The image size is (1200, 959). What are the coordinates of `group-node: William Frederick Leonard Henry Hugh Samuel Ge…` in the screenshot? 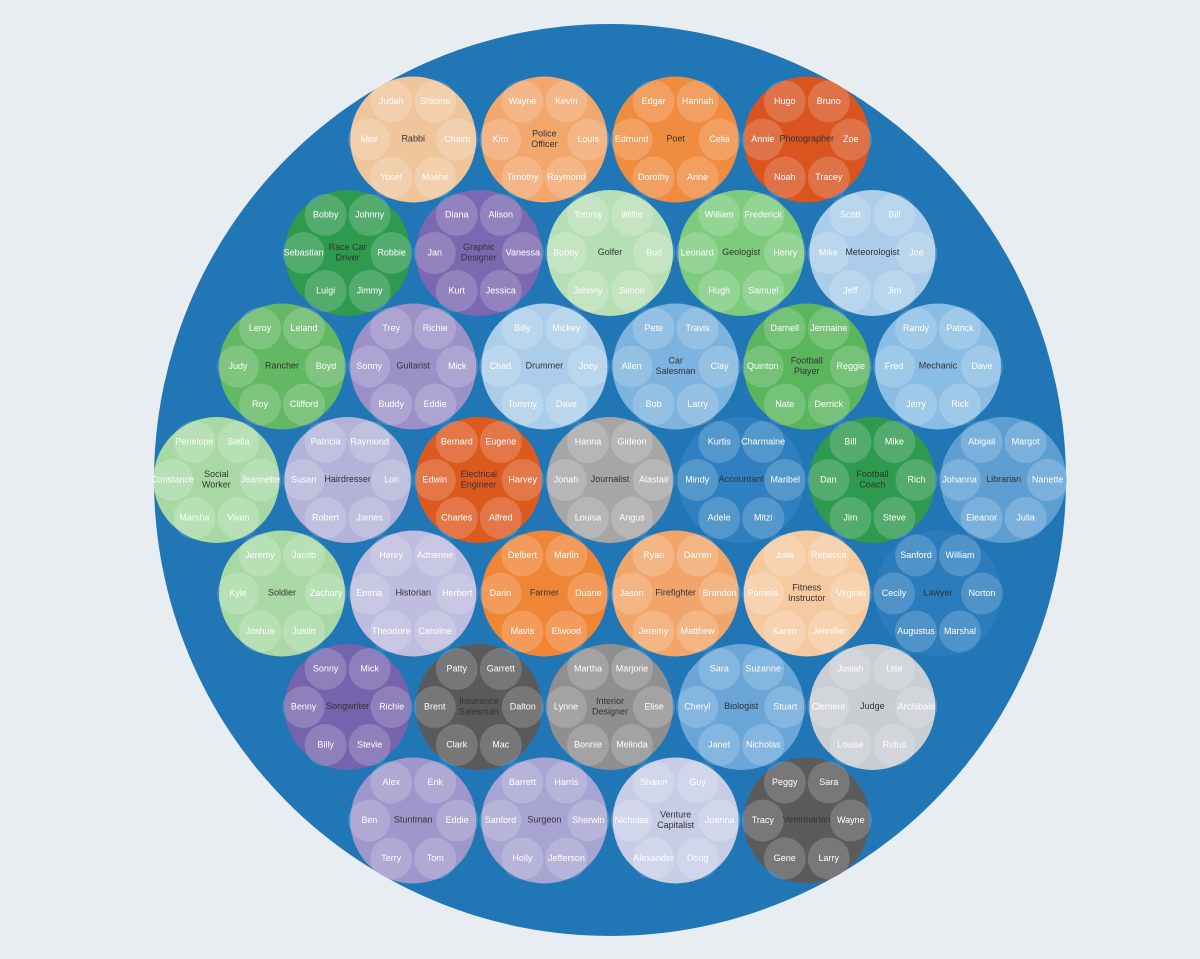 It's located at (741, 253).